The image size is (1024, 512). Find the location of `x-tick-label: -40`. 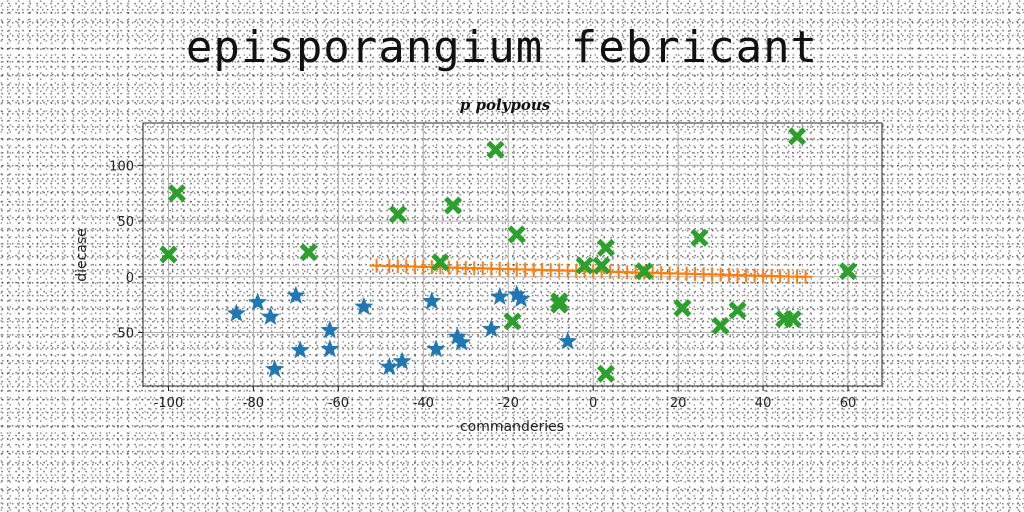

x-tick-label: -40 is located at coordinates (423, 403).